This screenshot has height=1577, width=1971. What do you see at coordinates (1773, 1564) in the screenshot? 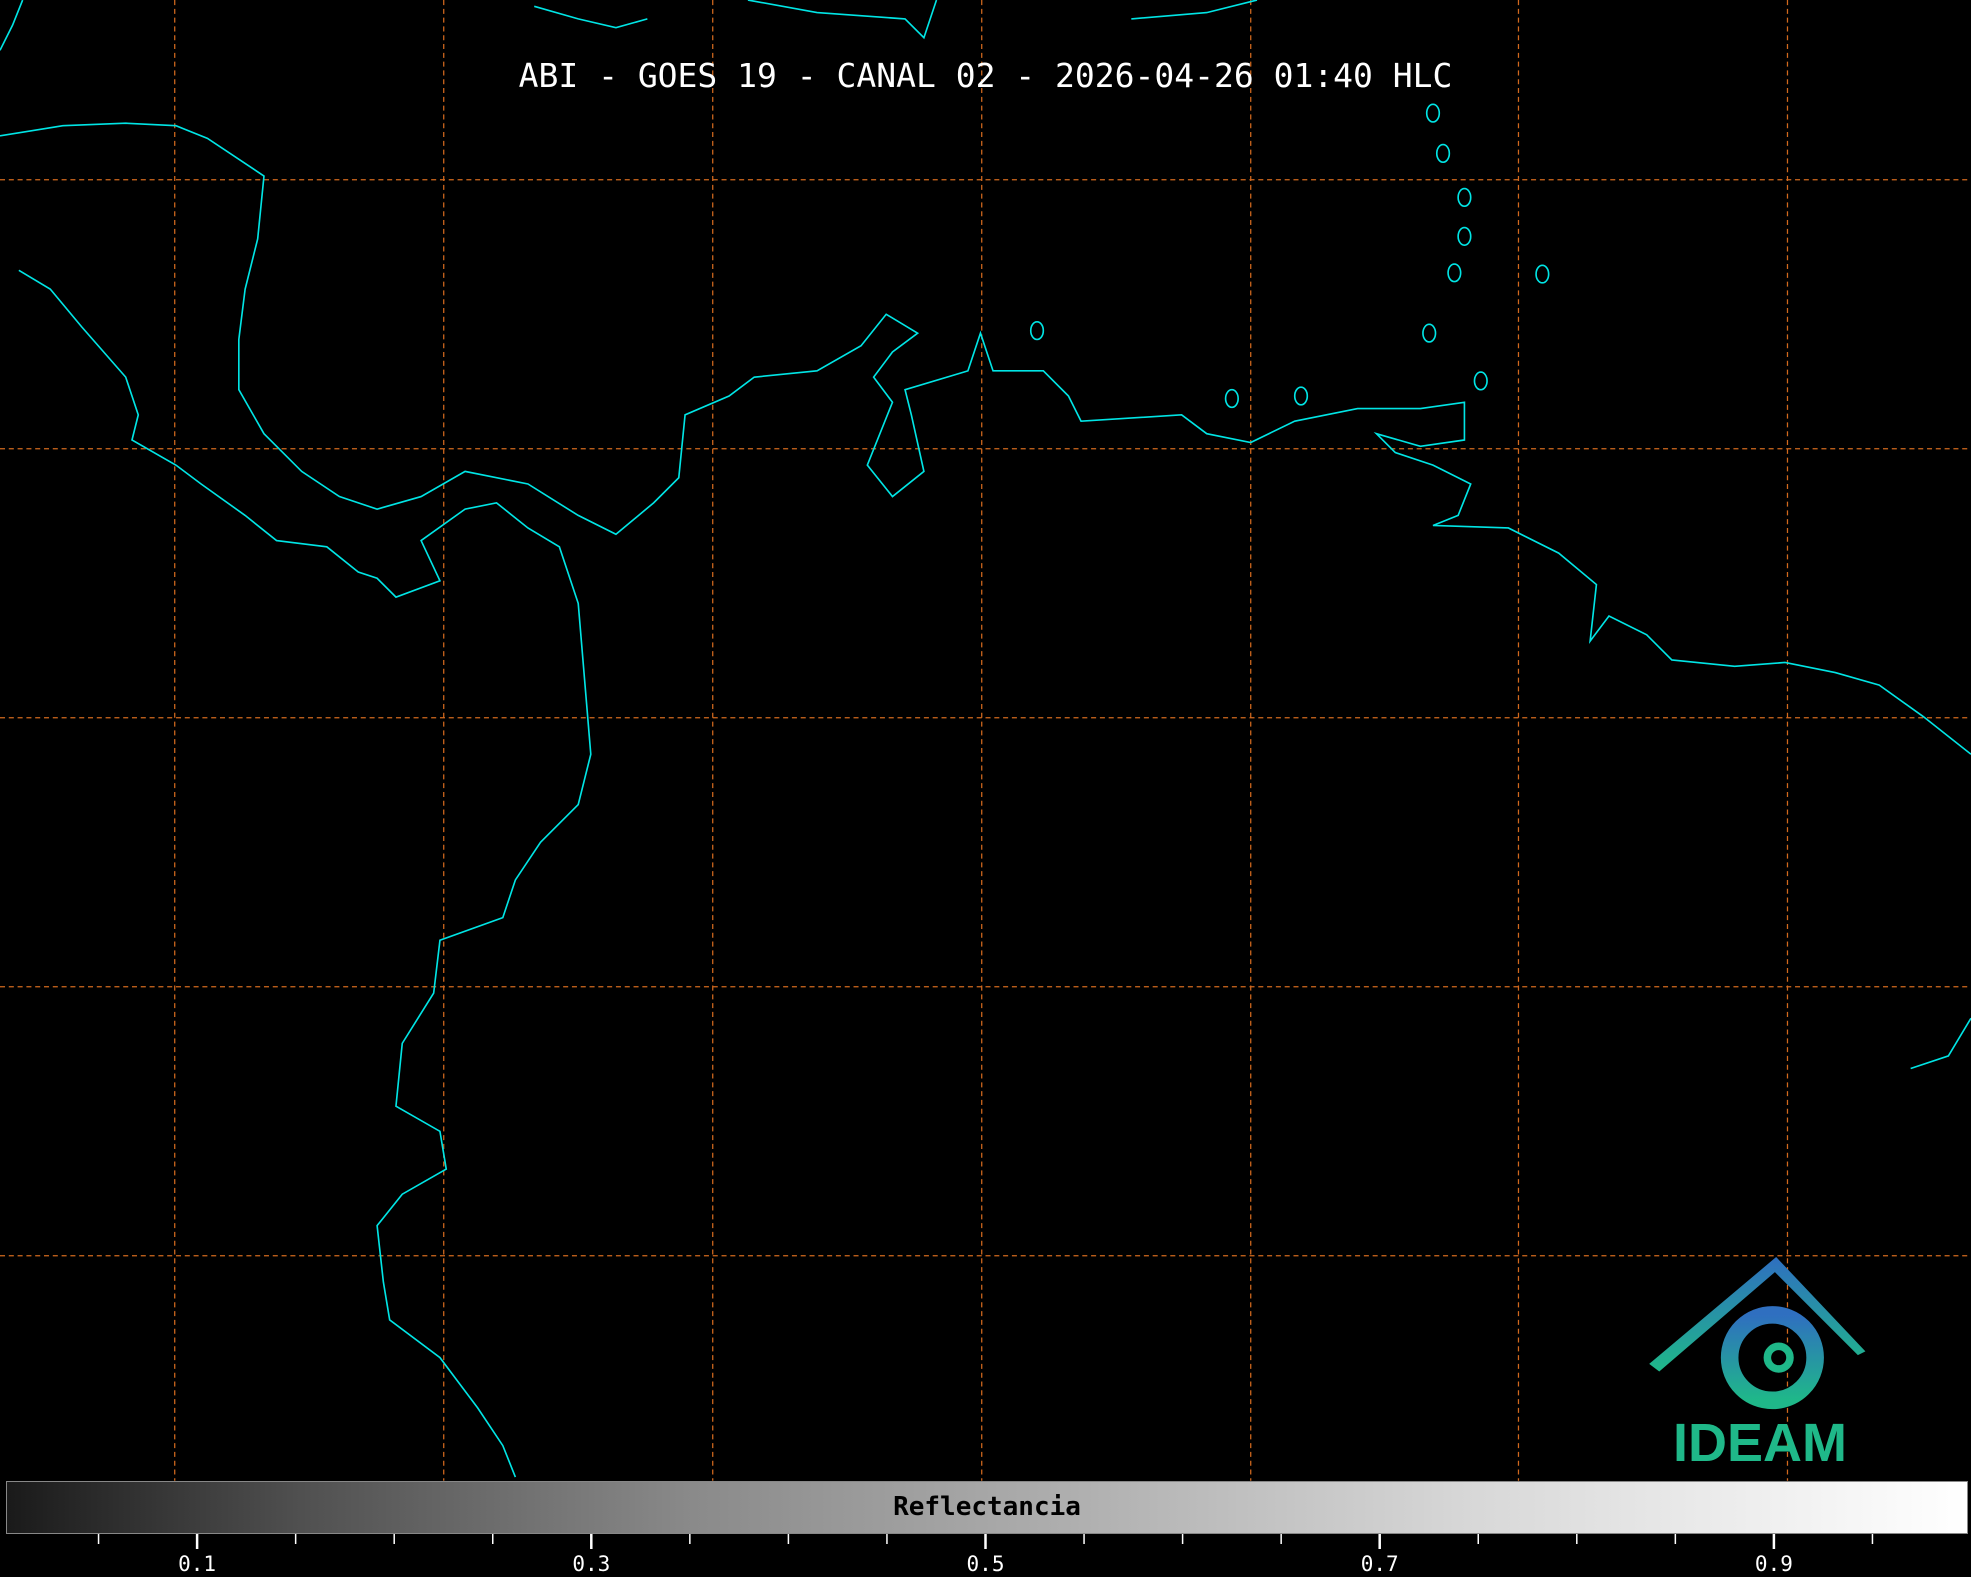
I see `tick-label: 0.9` at bounding box center [1773, 1564].